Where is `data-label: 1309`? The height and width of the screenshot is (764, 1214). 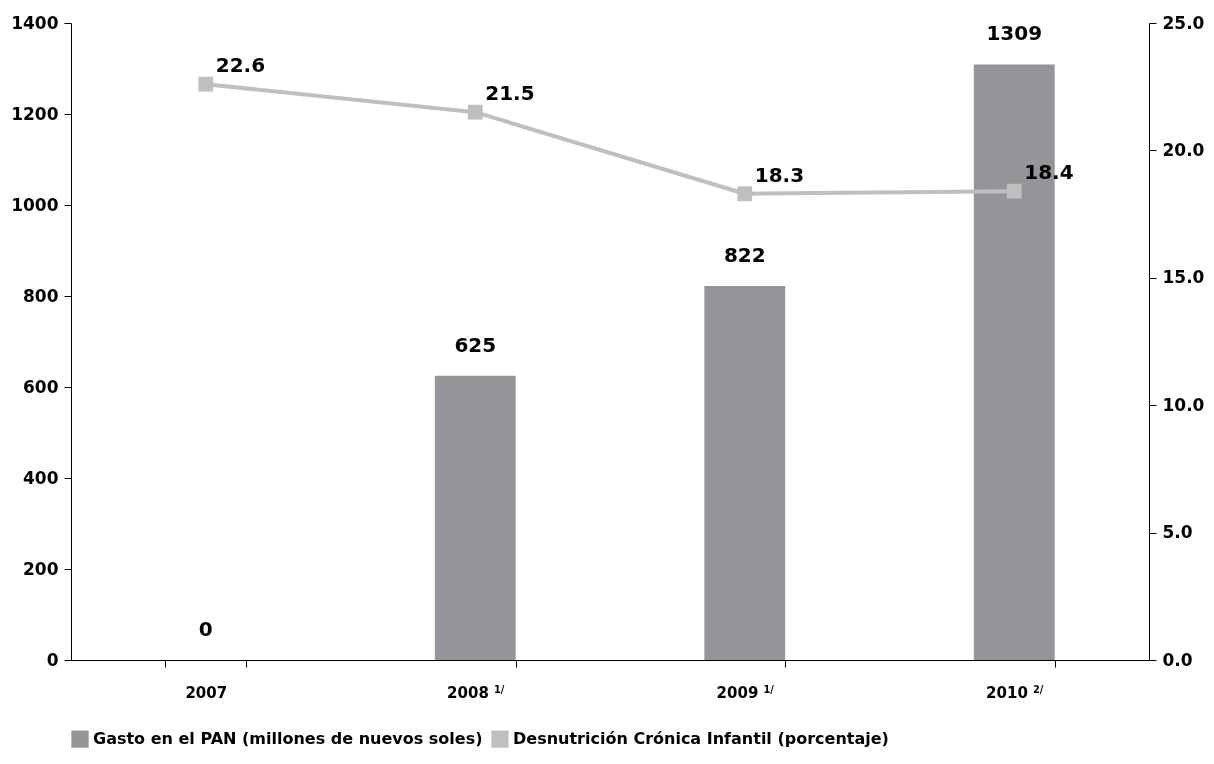 data-label: 1309 is located at coordinates (1014, 33).